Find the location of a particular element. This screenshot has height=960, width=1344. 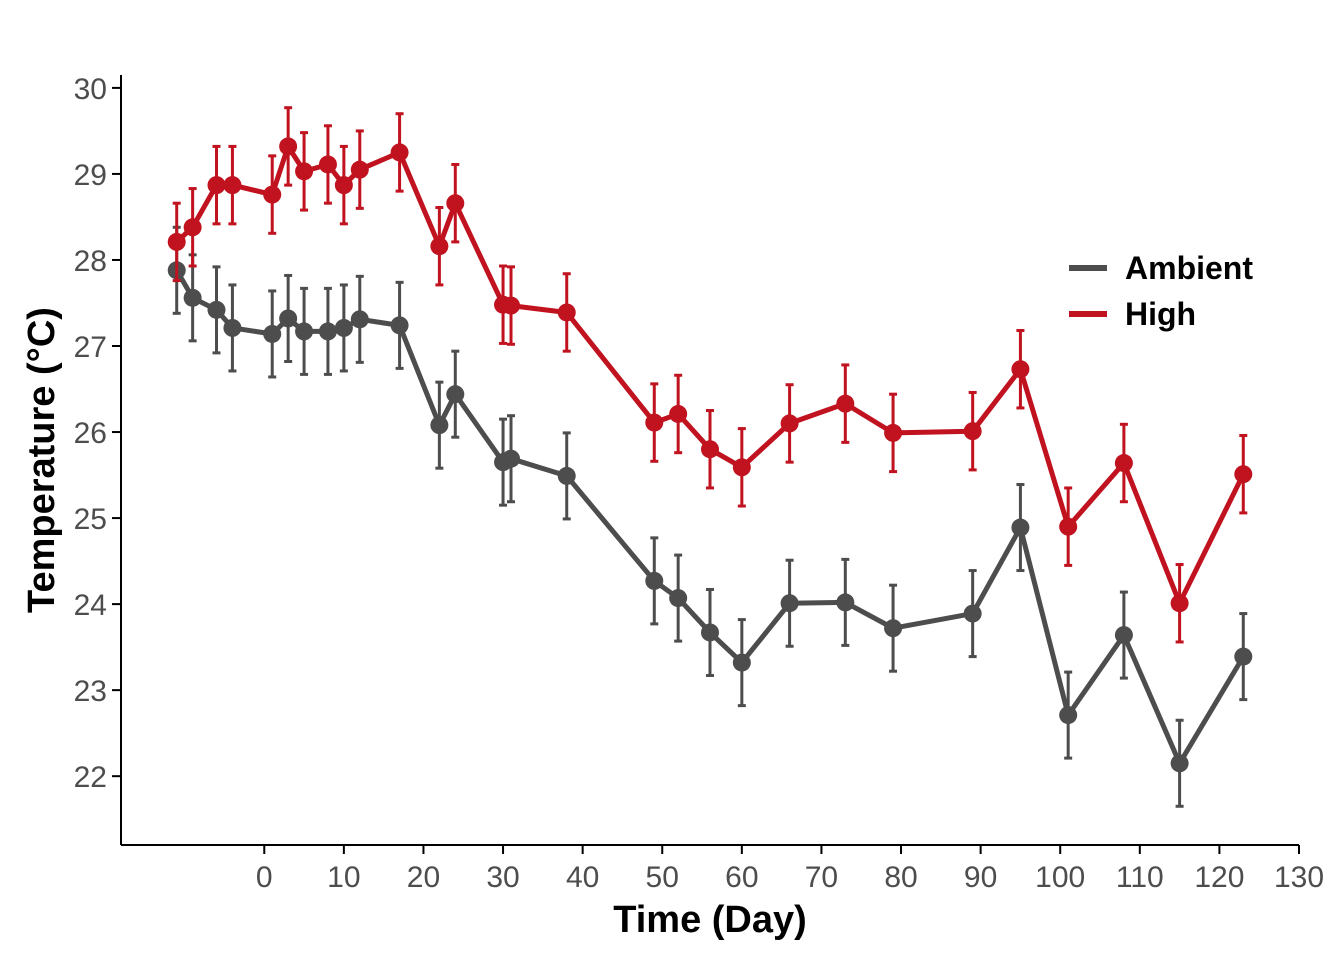

y-axis-ticks: 22 23 24 25 26 27 28 29 30 is located at coordinates (97, 433).